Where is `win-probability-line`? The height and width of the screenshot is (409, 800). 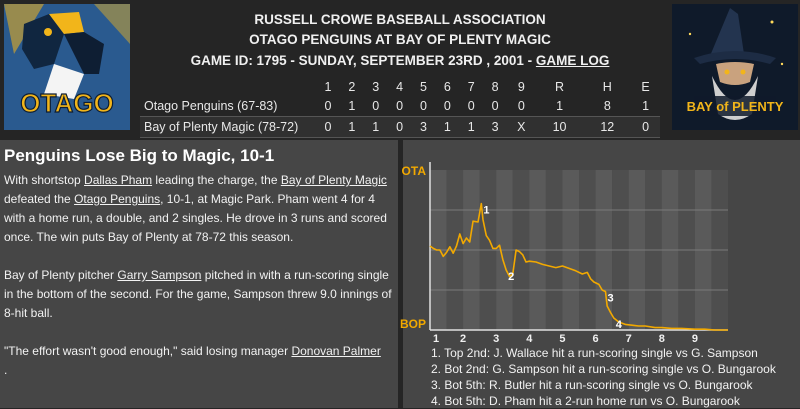 win-probability-line is located at coordinates (578, 266).